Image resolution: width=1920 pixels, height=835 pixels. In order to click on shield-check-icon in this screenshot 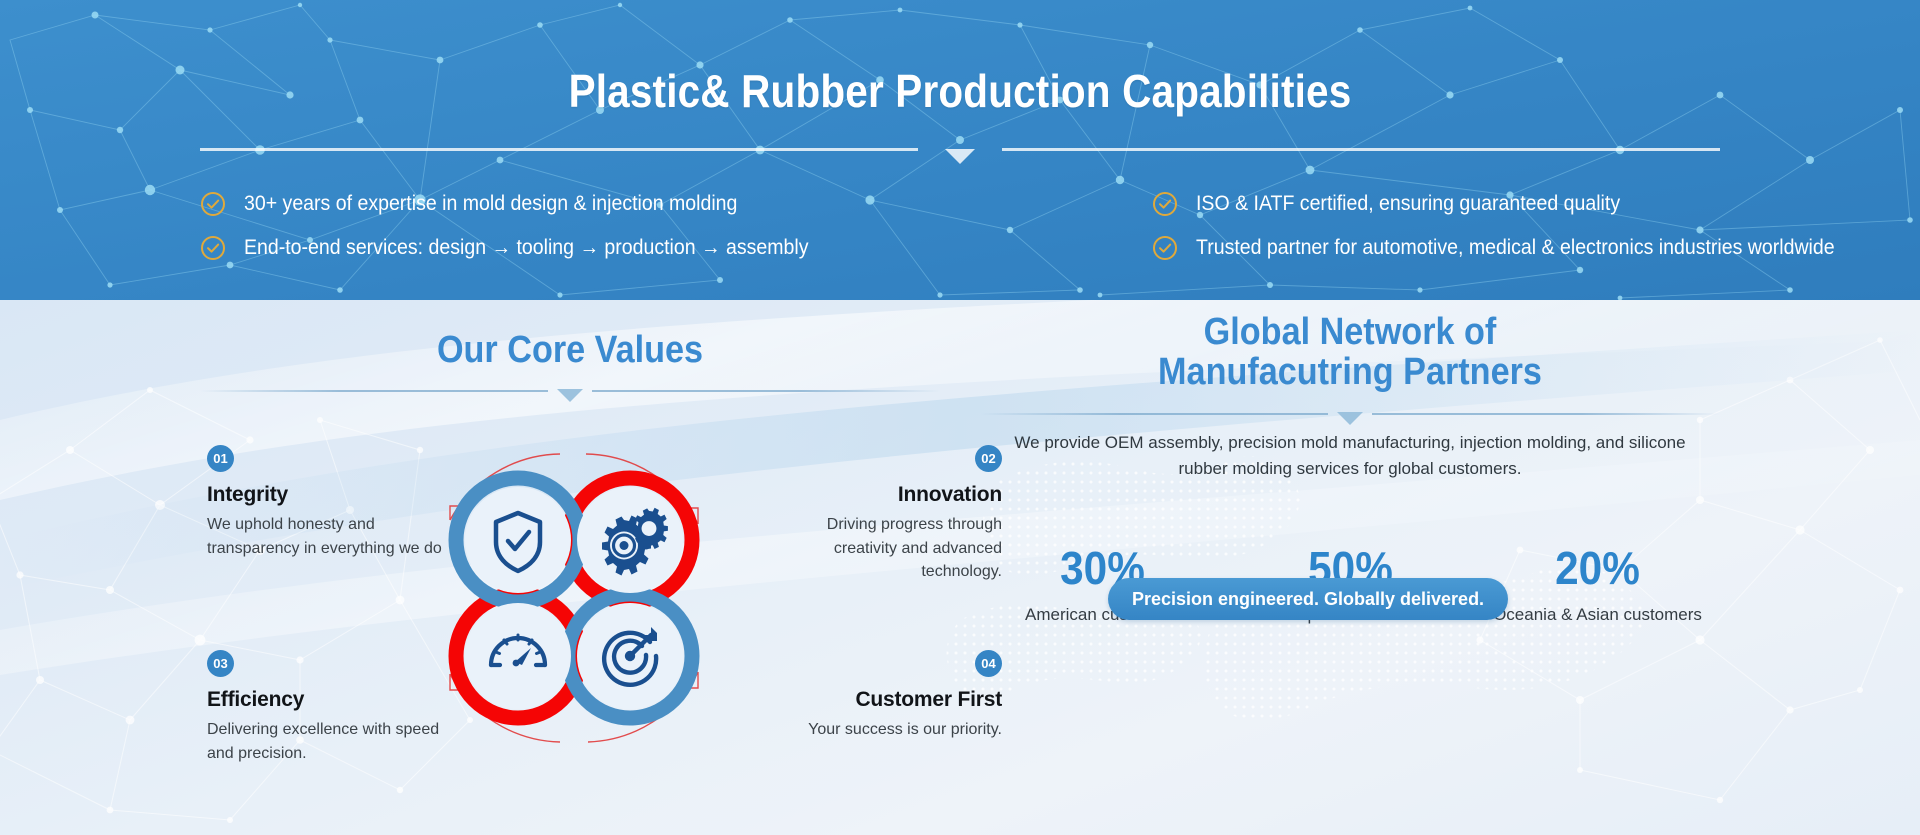, I will do `click(518, 542)`.